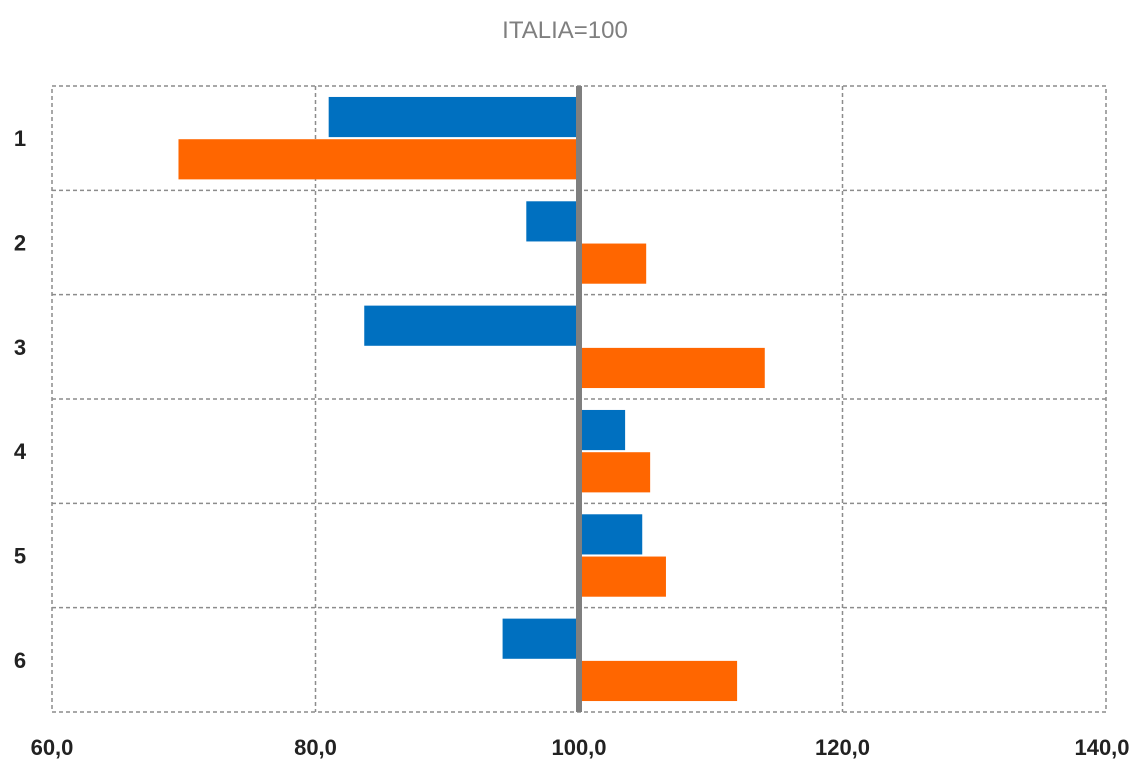  What do you see at coordinates (20, 347) in the screenshot?
I see `category-label: 3` at bounding box center [20, 347].